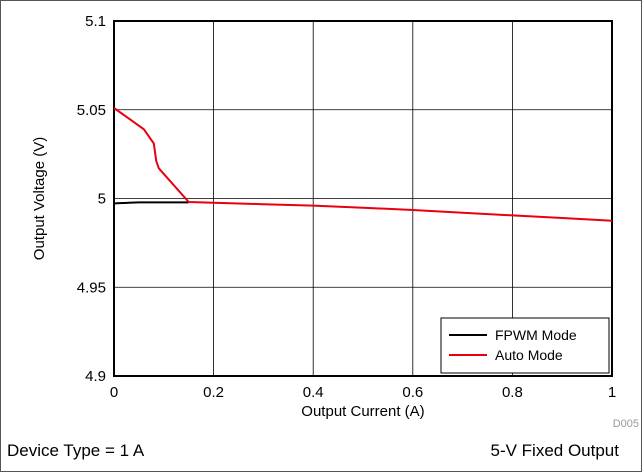 Image resolution: width=642 pixels, height=472 pixels. I want to click on x-tick-label: 0.2, so click(213, 392).